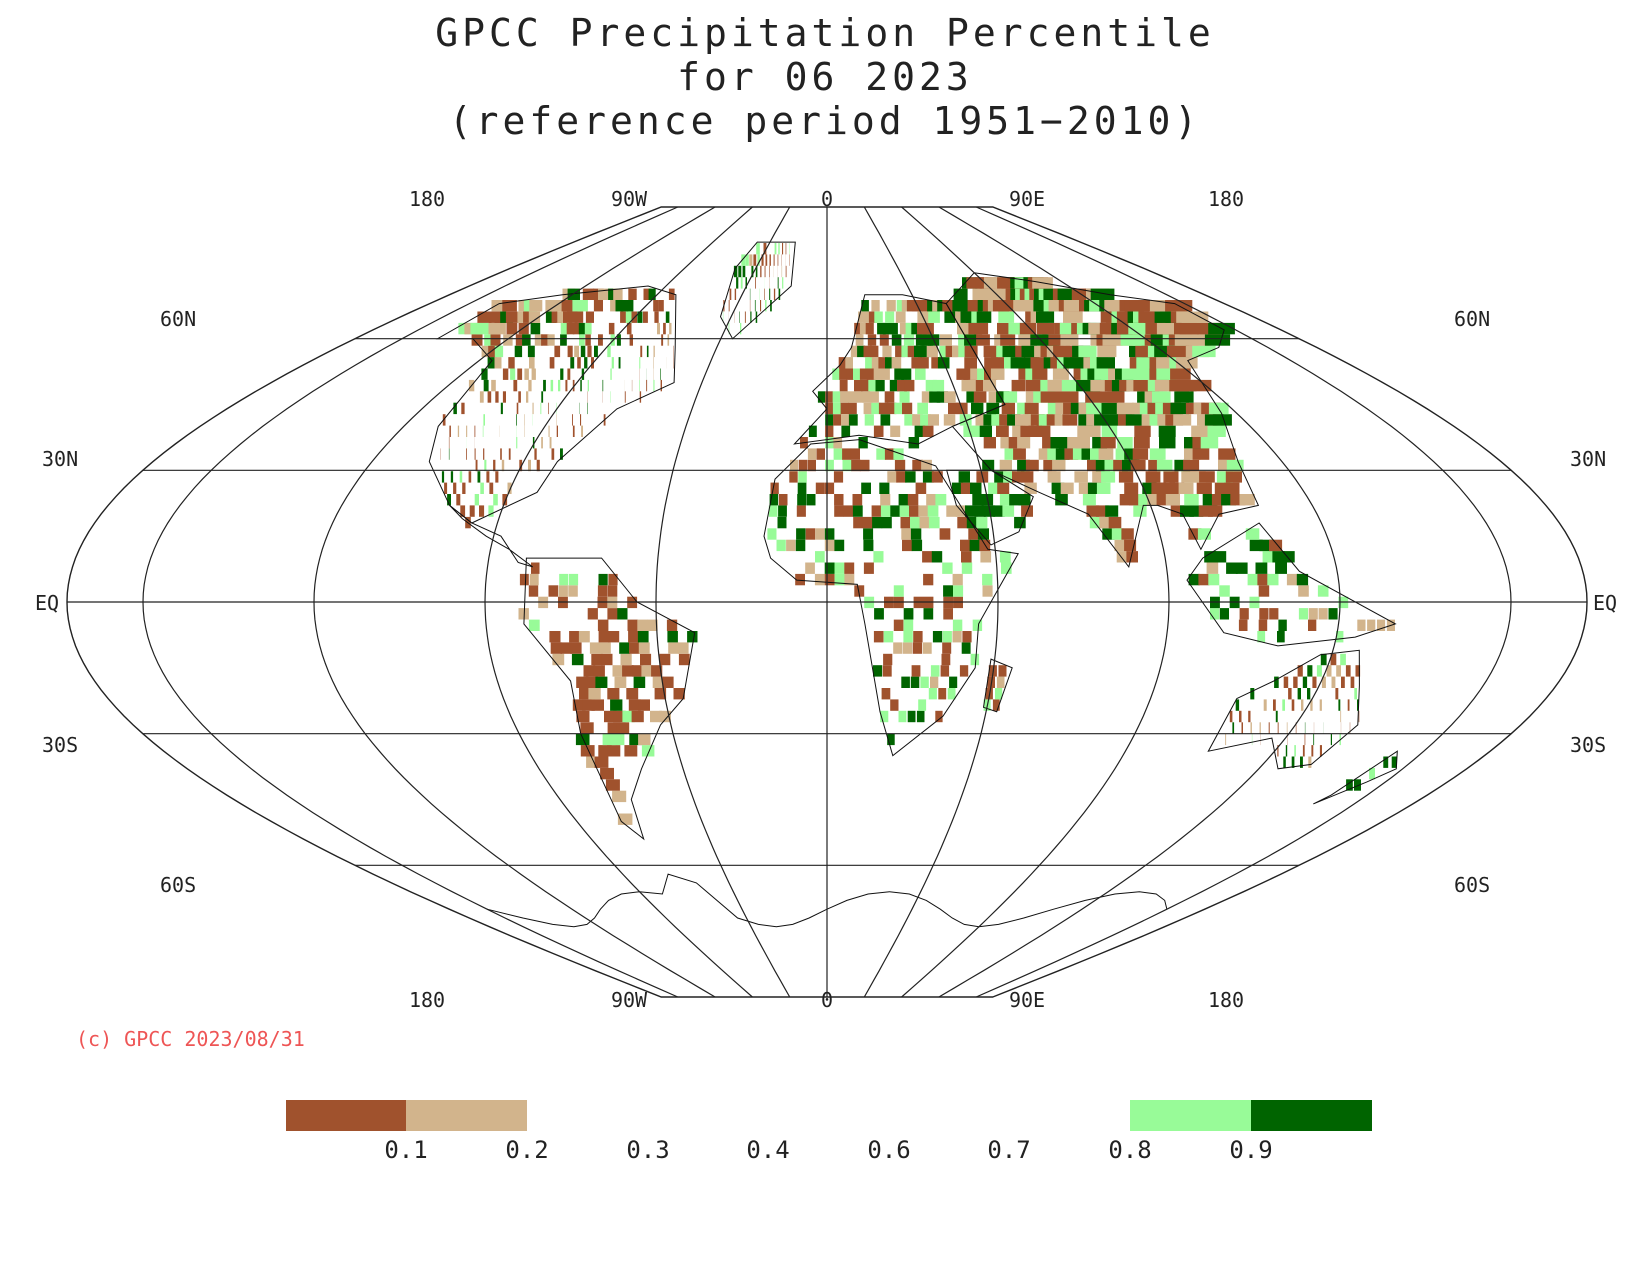  What do you see at coordinates (824, 33) in the screenshot?
I see `title-line-1: GPCC Precipitation Percentile` at bounding box center [824, 33].